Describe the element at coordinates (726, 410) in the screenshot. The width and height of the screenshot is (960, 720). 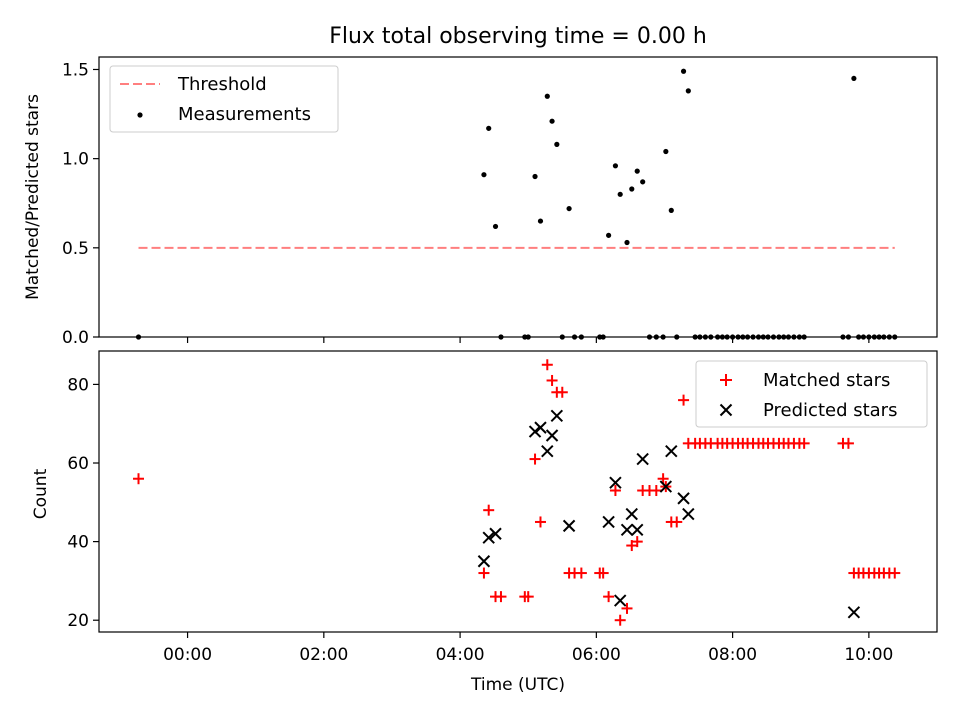
I see `legend-predicted-swatch` at that location.